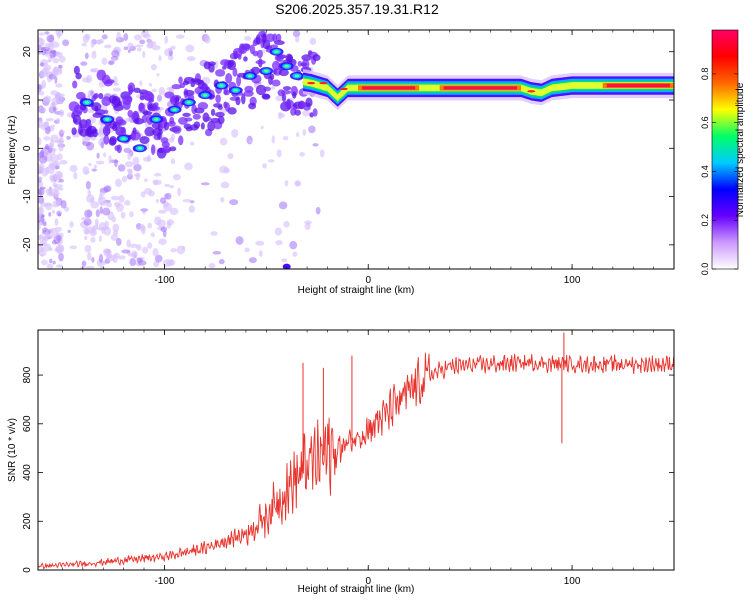 This screenshot has height=600, width=750. I want to click on spectrogram-ytick-label: 0, so click(27, 148).